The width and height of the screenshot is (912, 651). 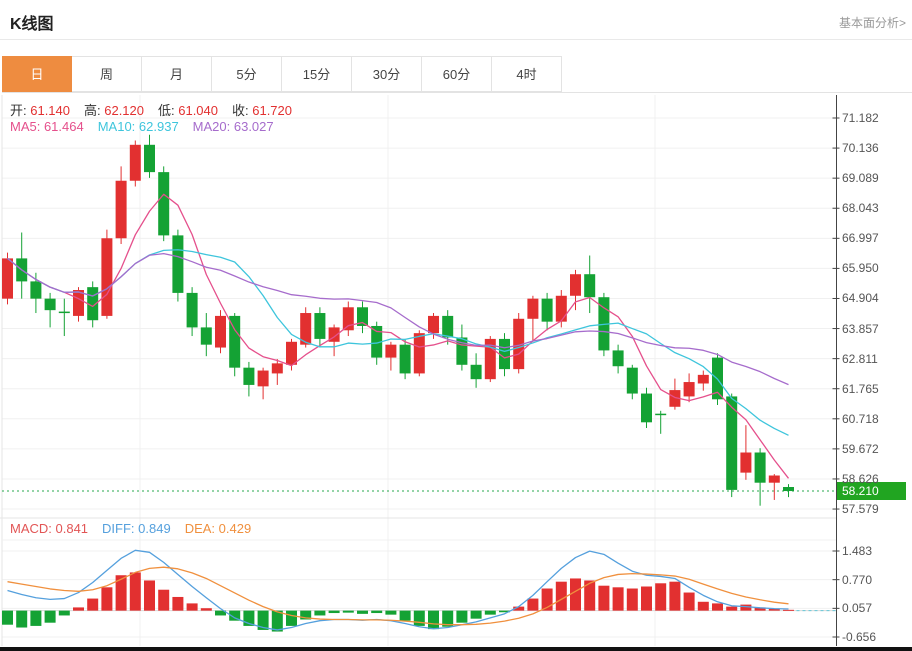 I want to click on tab-day: 日, so click(x=37, y=74).